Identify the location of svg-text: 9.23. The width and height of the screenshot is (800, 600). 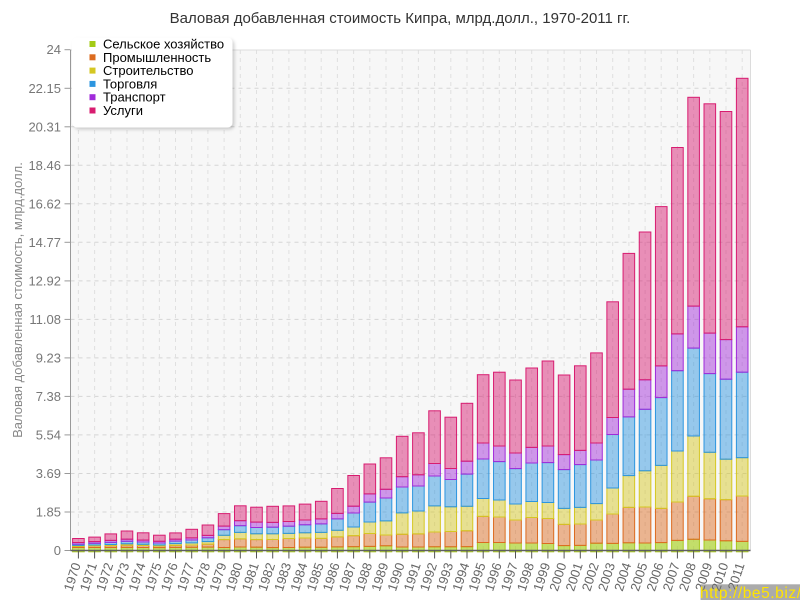
(48, 357).